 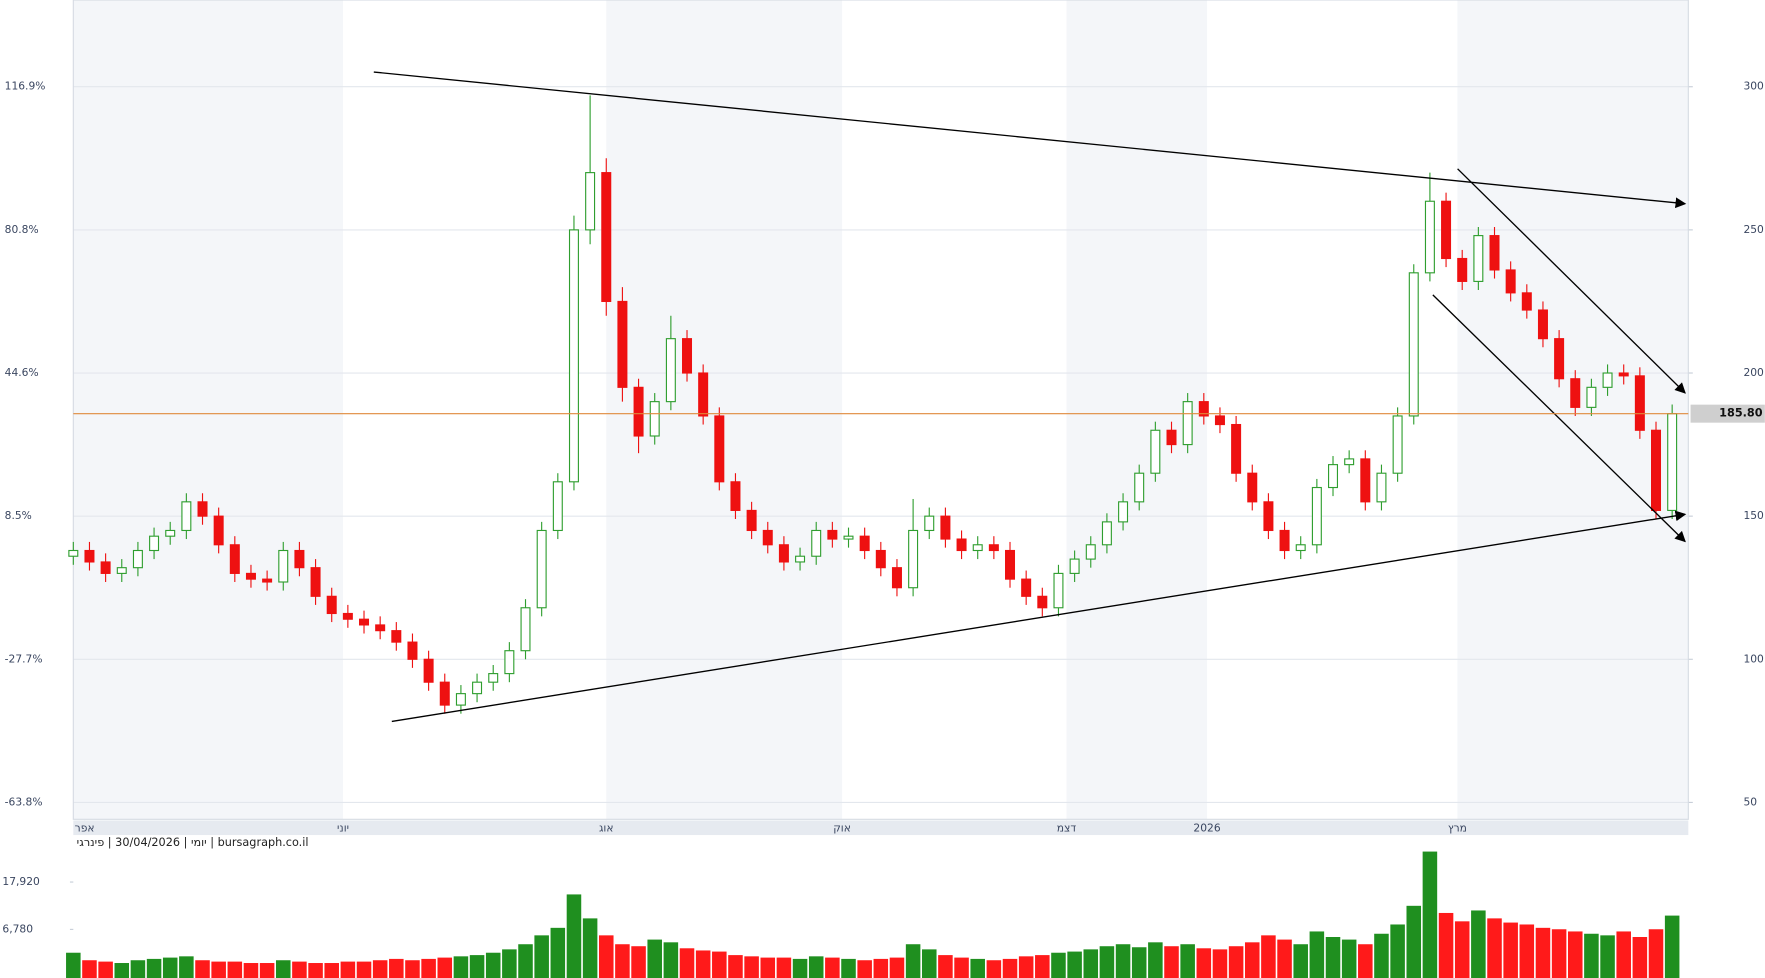 What do you see at coordinates (22, 372) in the screenshot?
I see `y-tick-label: 44.6%` at bounding box center [22, 372].